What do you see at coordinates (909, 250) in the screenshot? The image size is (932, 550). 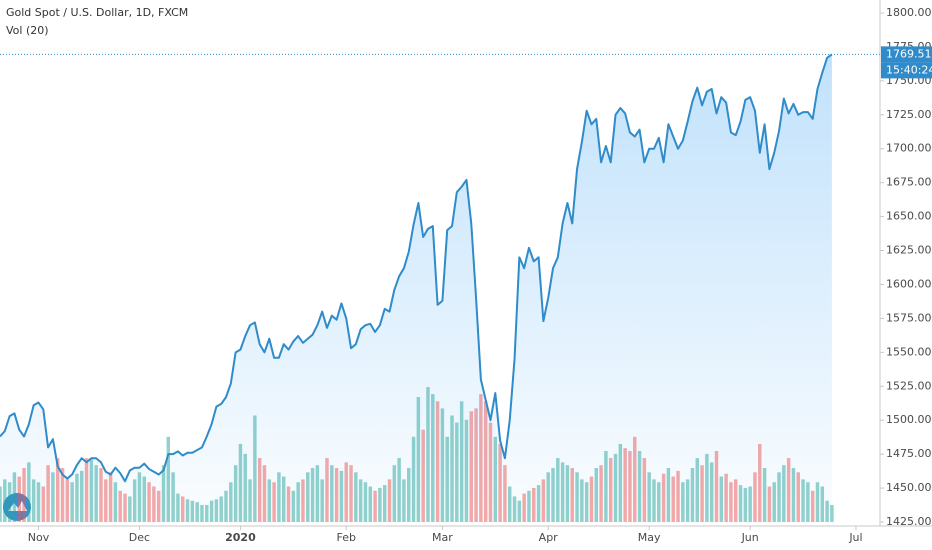 I see `y-tick-label: 1625.00` at bounding box center [909, 250].